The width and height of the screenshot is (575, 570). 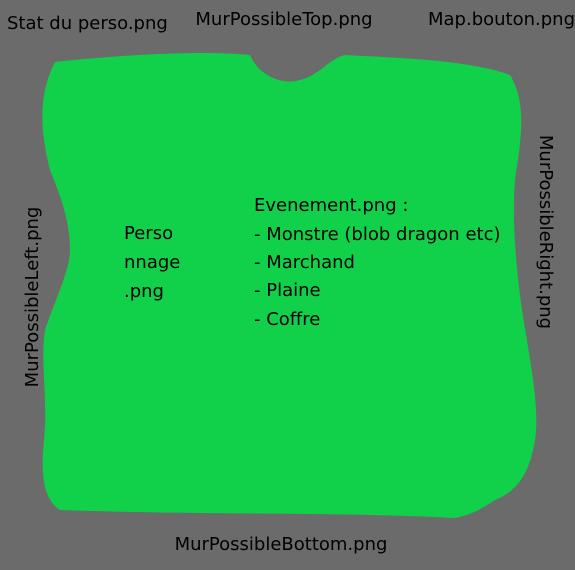 What do you see at coordinates (331, 205) in the screenshot?
I see `events-title: Evenement.png :` at bounding box center [331, 205].